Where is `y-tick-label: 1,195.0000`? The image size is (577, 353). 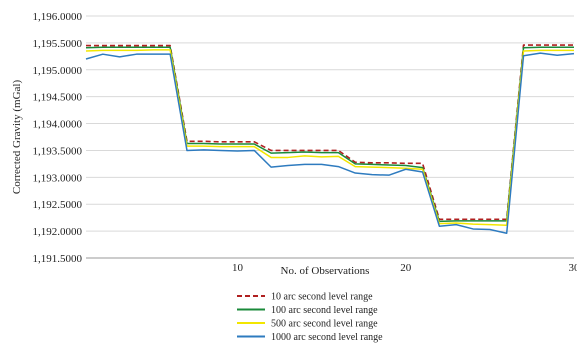 y-tick-label: 1,195.0000 is located at coordinates (58, 71).